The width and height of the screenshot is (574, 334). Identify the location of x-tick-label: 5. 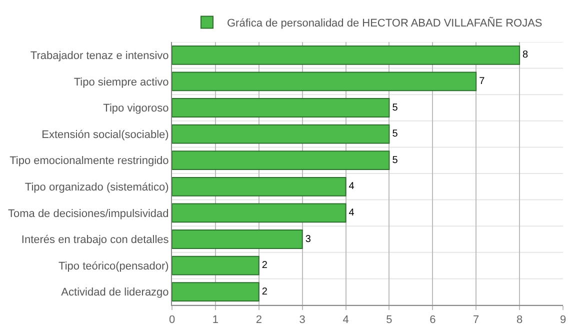
(389, 320).